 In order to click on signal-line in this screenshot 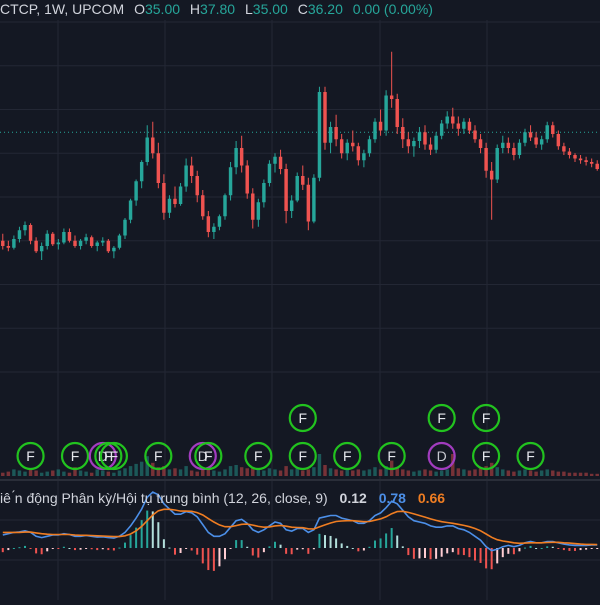, I will do `click(300, 527)`.